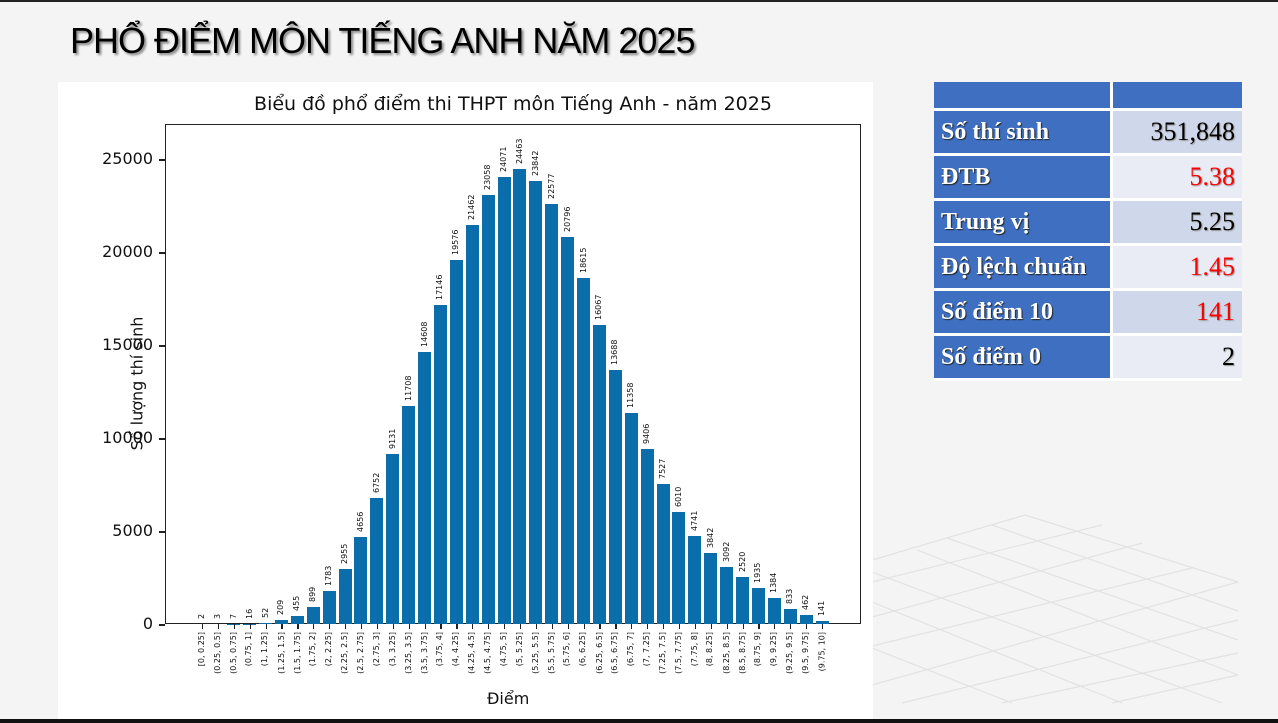 The image size is (1278, 723). What do you see at coordinates (1177, 223) in the screenshot?
I see `stats-value: 5.25` at bounding box center [1177, 223].